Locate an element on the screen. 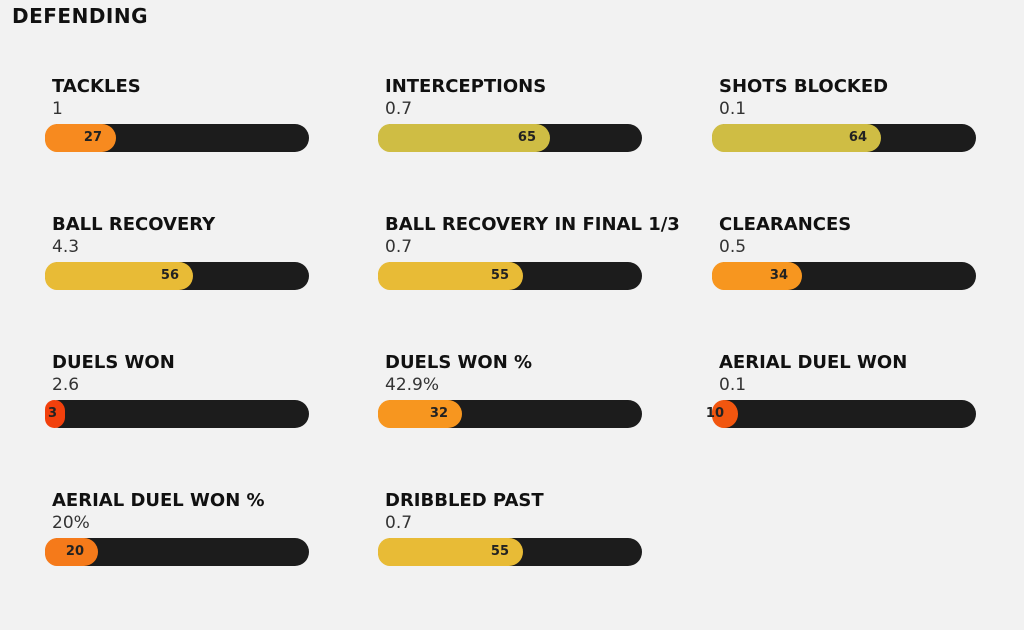 The width and height of the screenshot is (1024, 630). percentile-track: 56 is located at coordinates (177, 276).